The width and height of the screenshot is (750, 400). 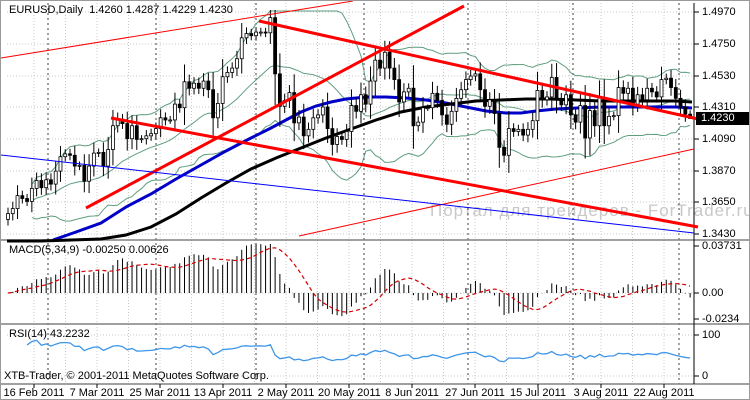 What do you see at coordinates (719, 107) in the screenshot?
I see `price-axis-label: 1.4310` at bounding box center [719, 107].